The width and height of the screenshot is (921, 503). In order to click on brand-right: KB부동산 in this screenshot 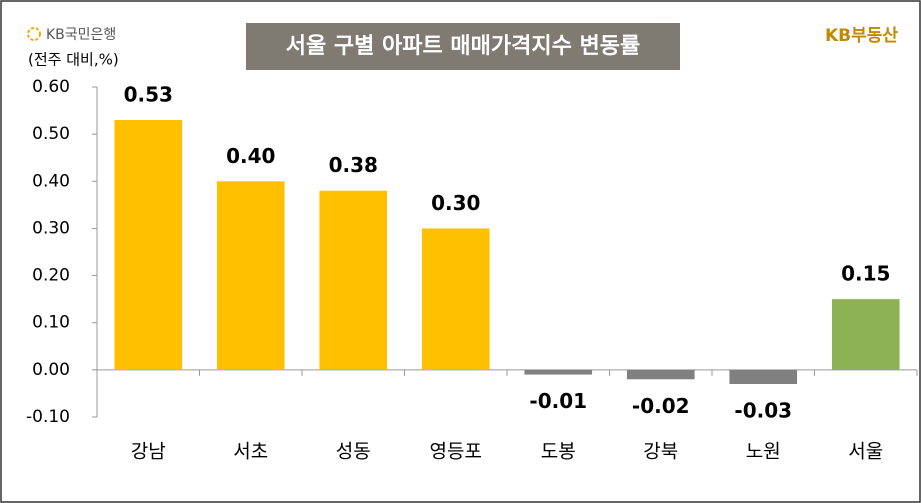, I will do `click(861, 36)`.